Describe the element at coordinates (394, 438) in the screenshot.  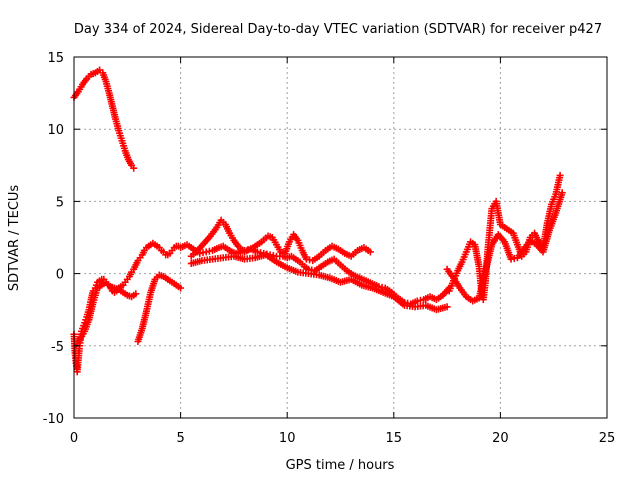
I see `x-tick-label: 15` at that location.